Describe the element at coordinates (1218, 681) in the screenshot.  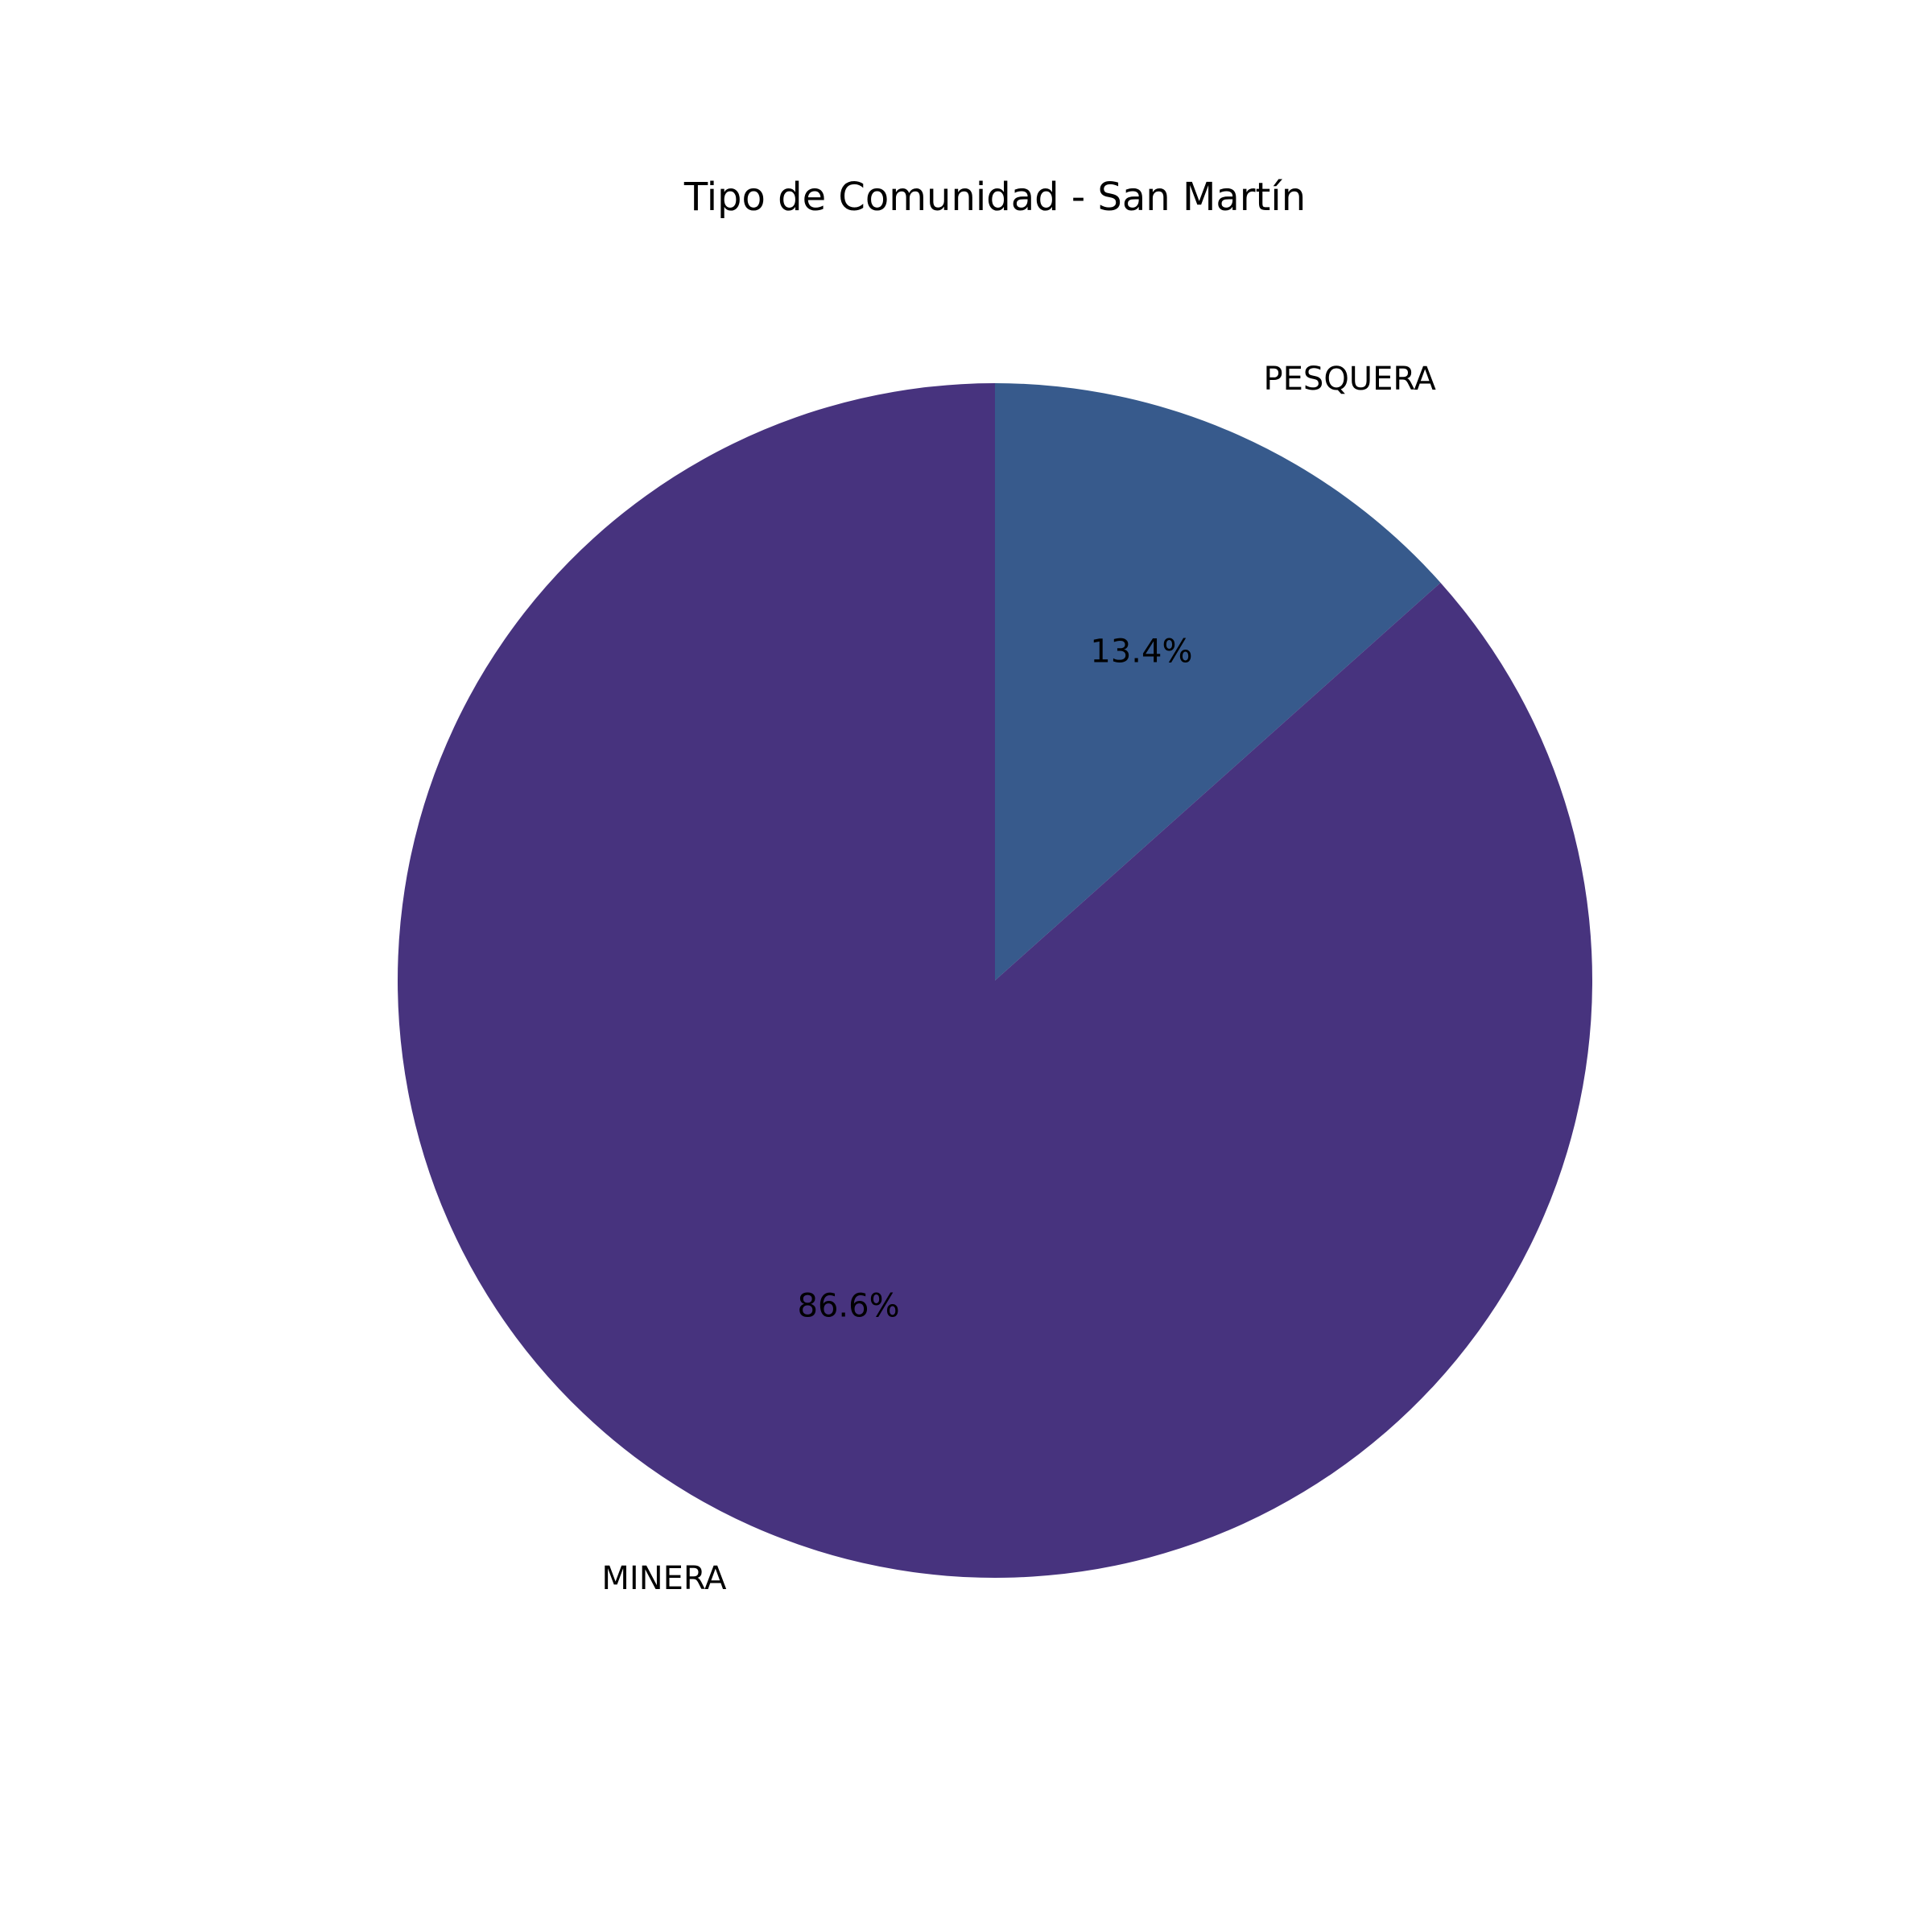
I see `pie-slice-pesquera` at that location.